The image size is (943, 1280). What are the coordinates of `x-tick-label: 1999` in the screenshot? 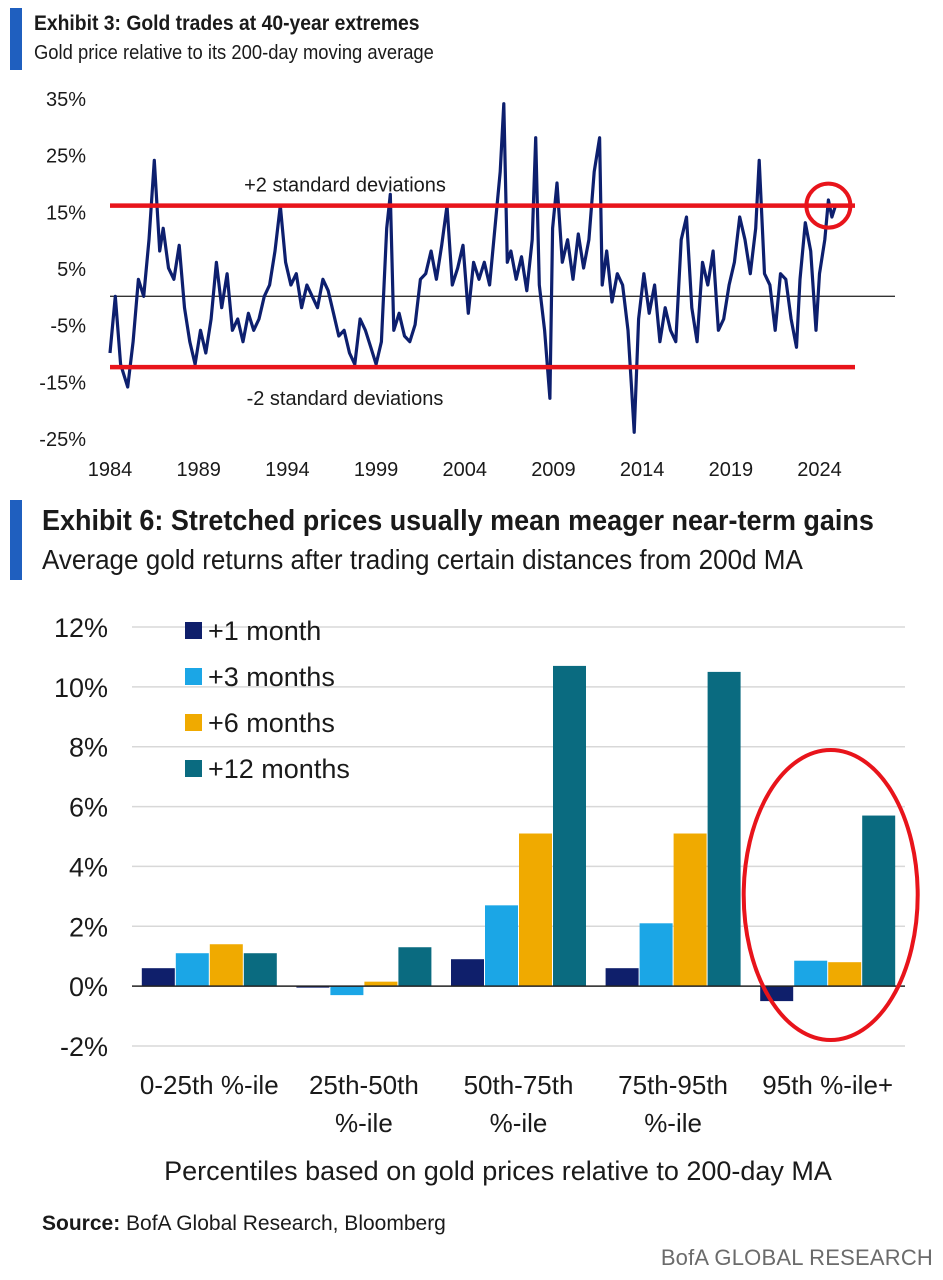 It's located at (376, 470).